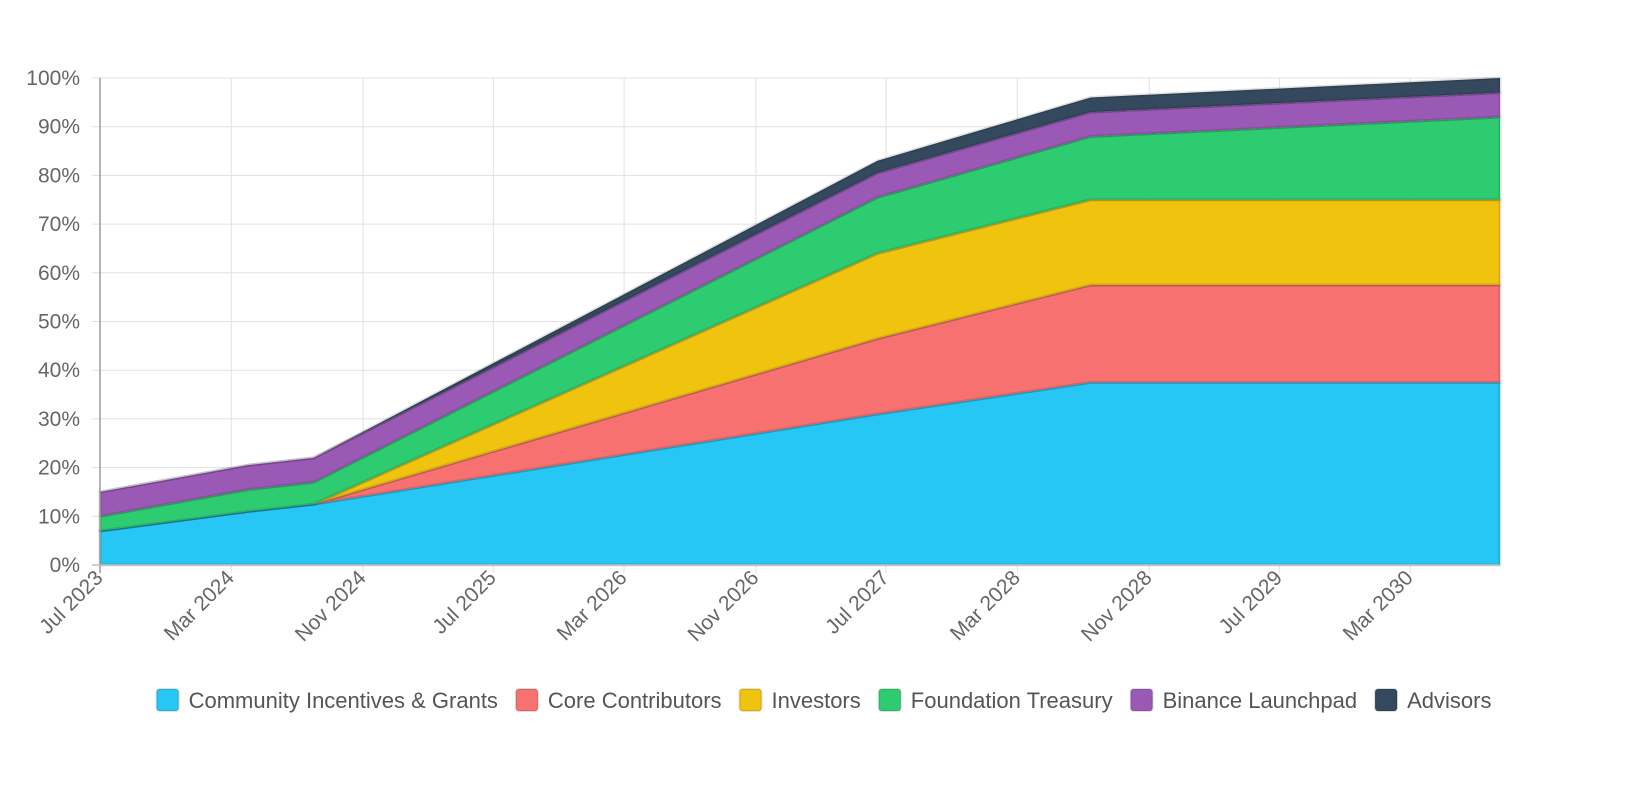 The width and height of the screenshot is (1648, 810). What do you see at coordinates (59, 468) in the screenshot?
I see `y-tick-label: 20%` at bounding box center [59, 468].